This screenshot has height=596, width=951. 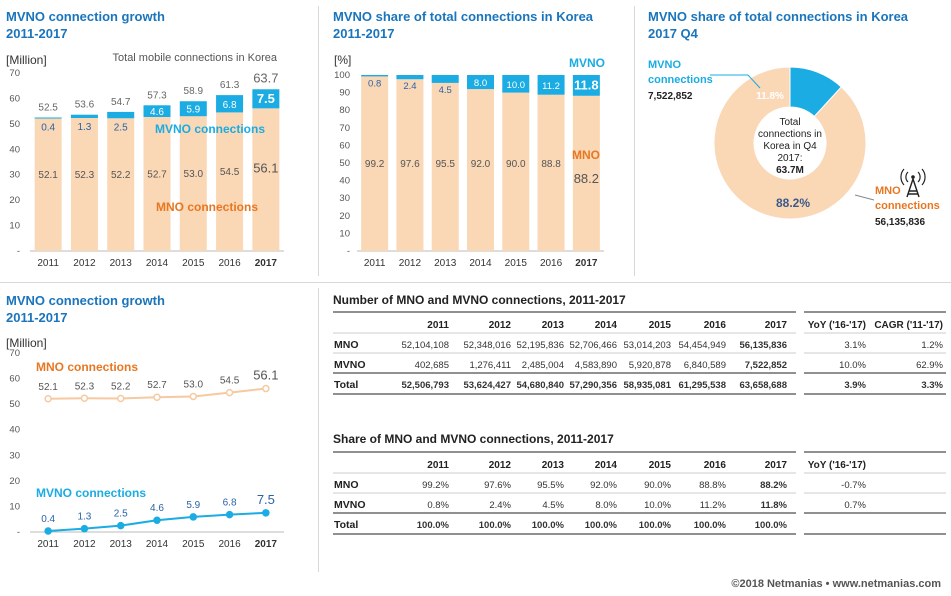 I want to click on numbers-table-cell: 63,658,688, so click(x=763, y=385).